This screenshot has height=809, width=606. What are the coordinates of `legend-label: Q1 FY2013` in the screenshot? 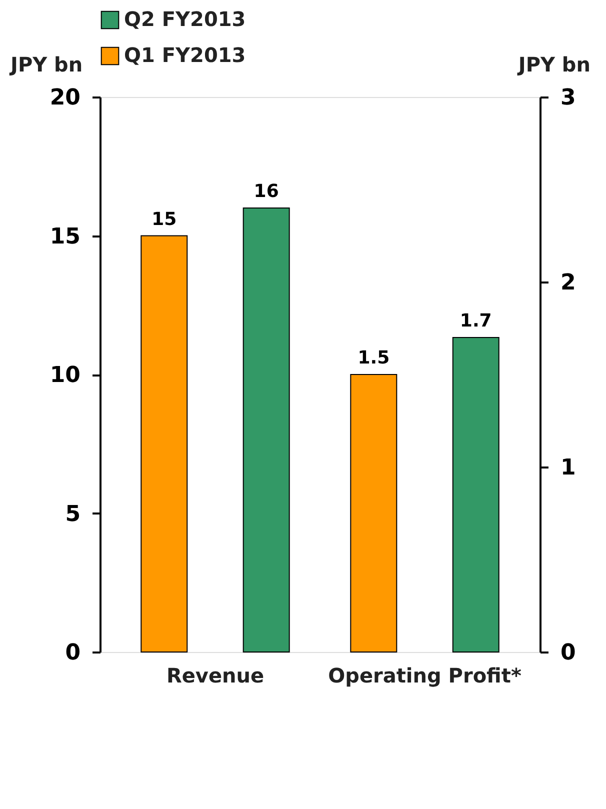 It's located at (185, 55).